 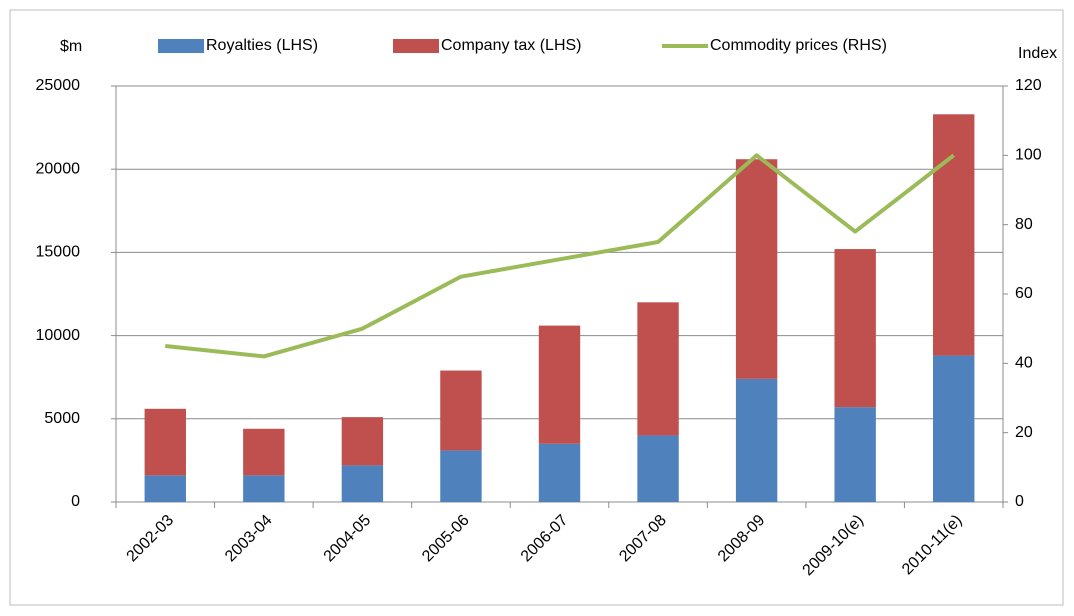 I want to click on y-axis-label: $m, so click(x=71, y=46).